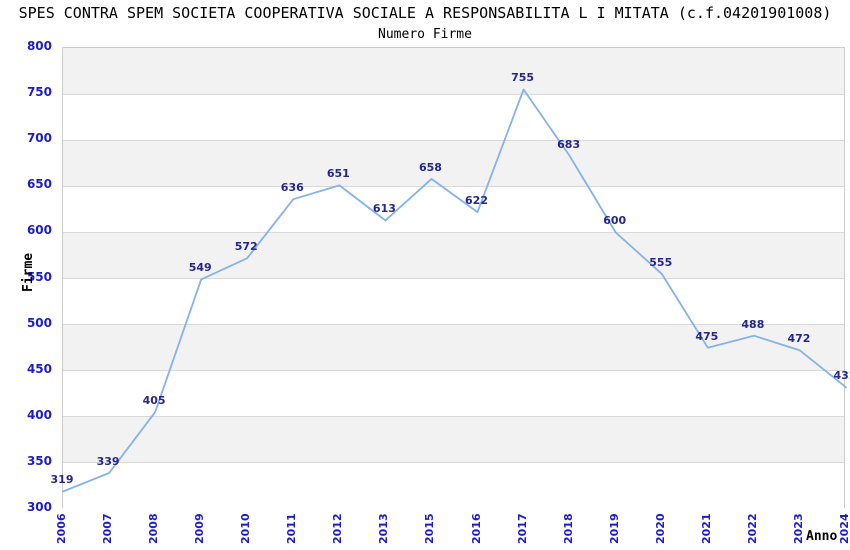 The image size is (850, 550). Describe the element at coordinates (39, 276) in the screenshot. I see `y-tick-label: 550` at that location.